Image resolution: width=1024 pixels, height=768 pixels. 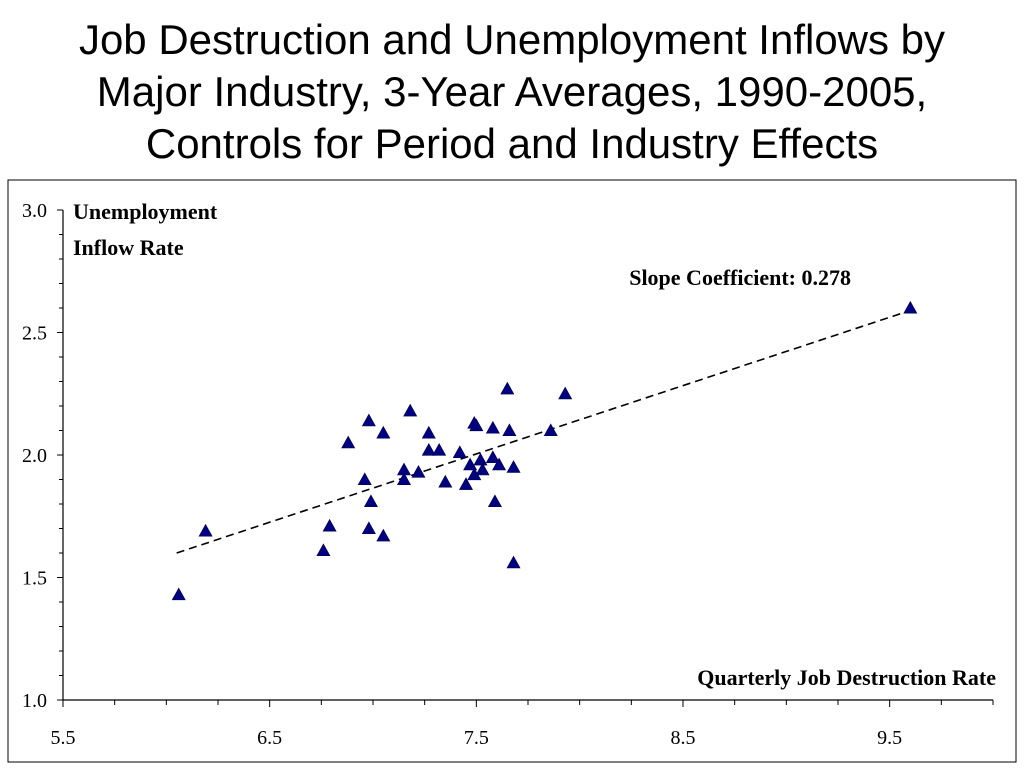 I want to click on y-tick-label: 3.0, so click(x=34, y=211).